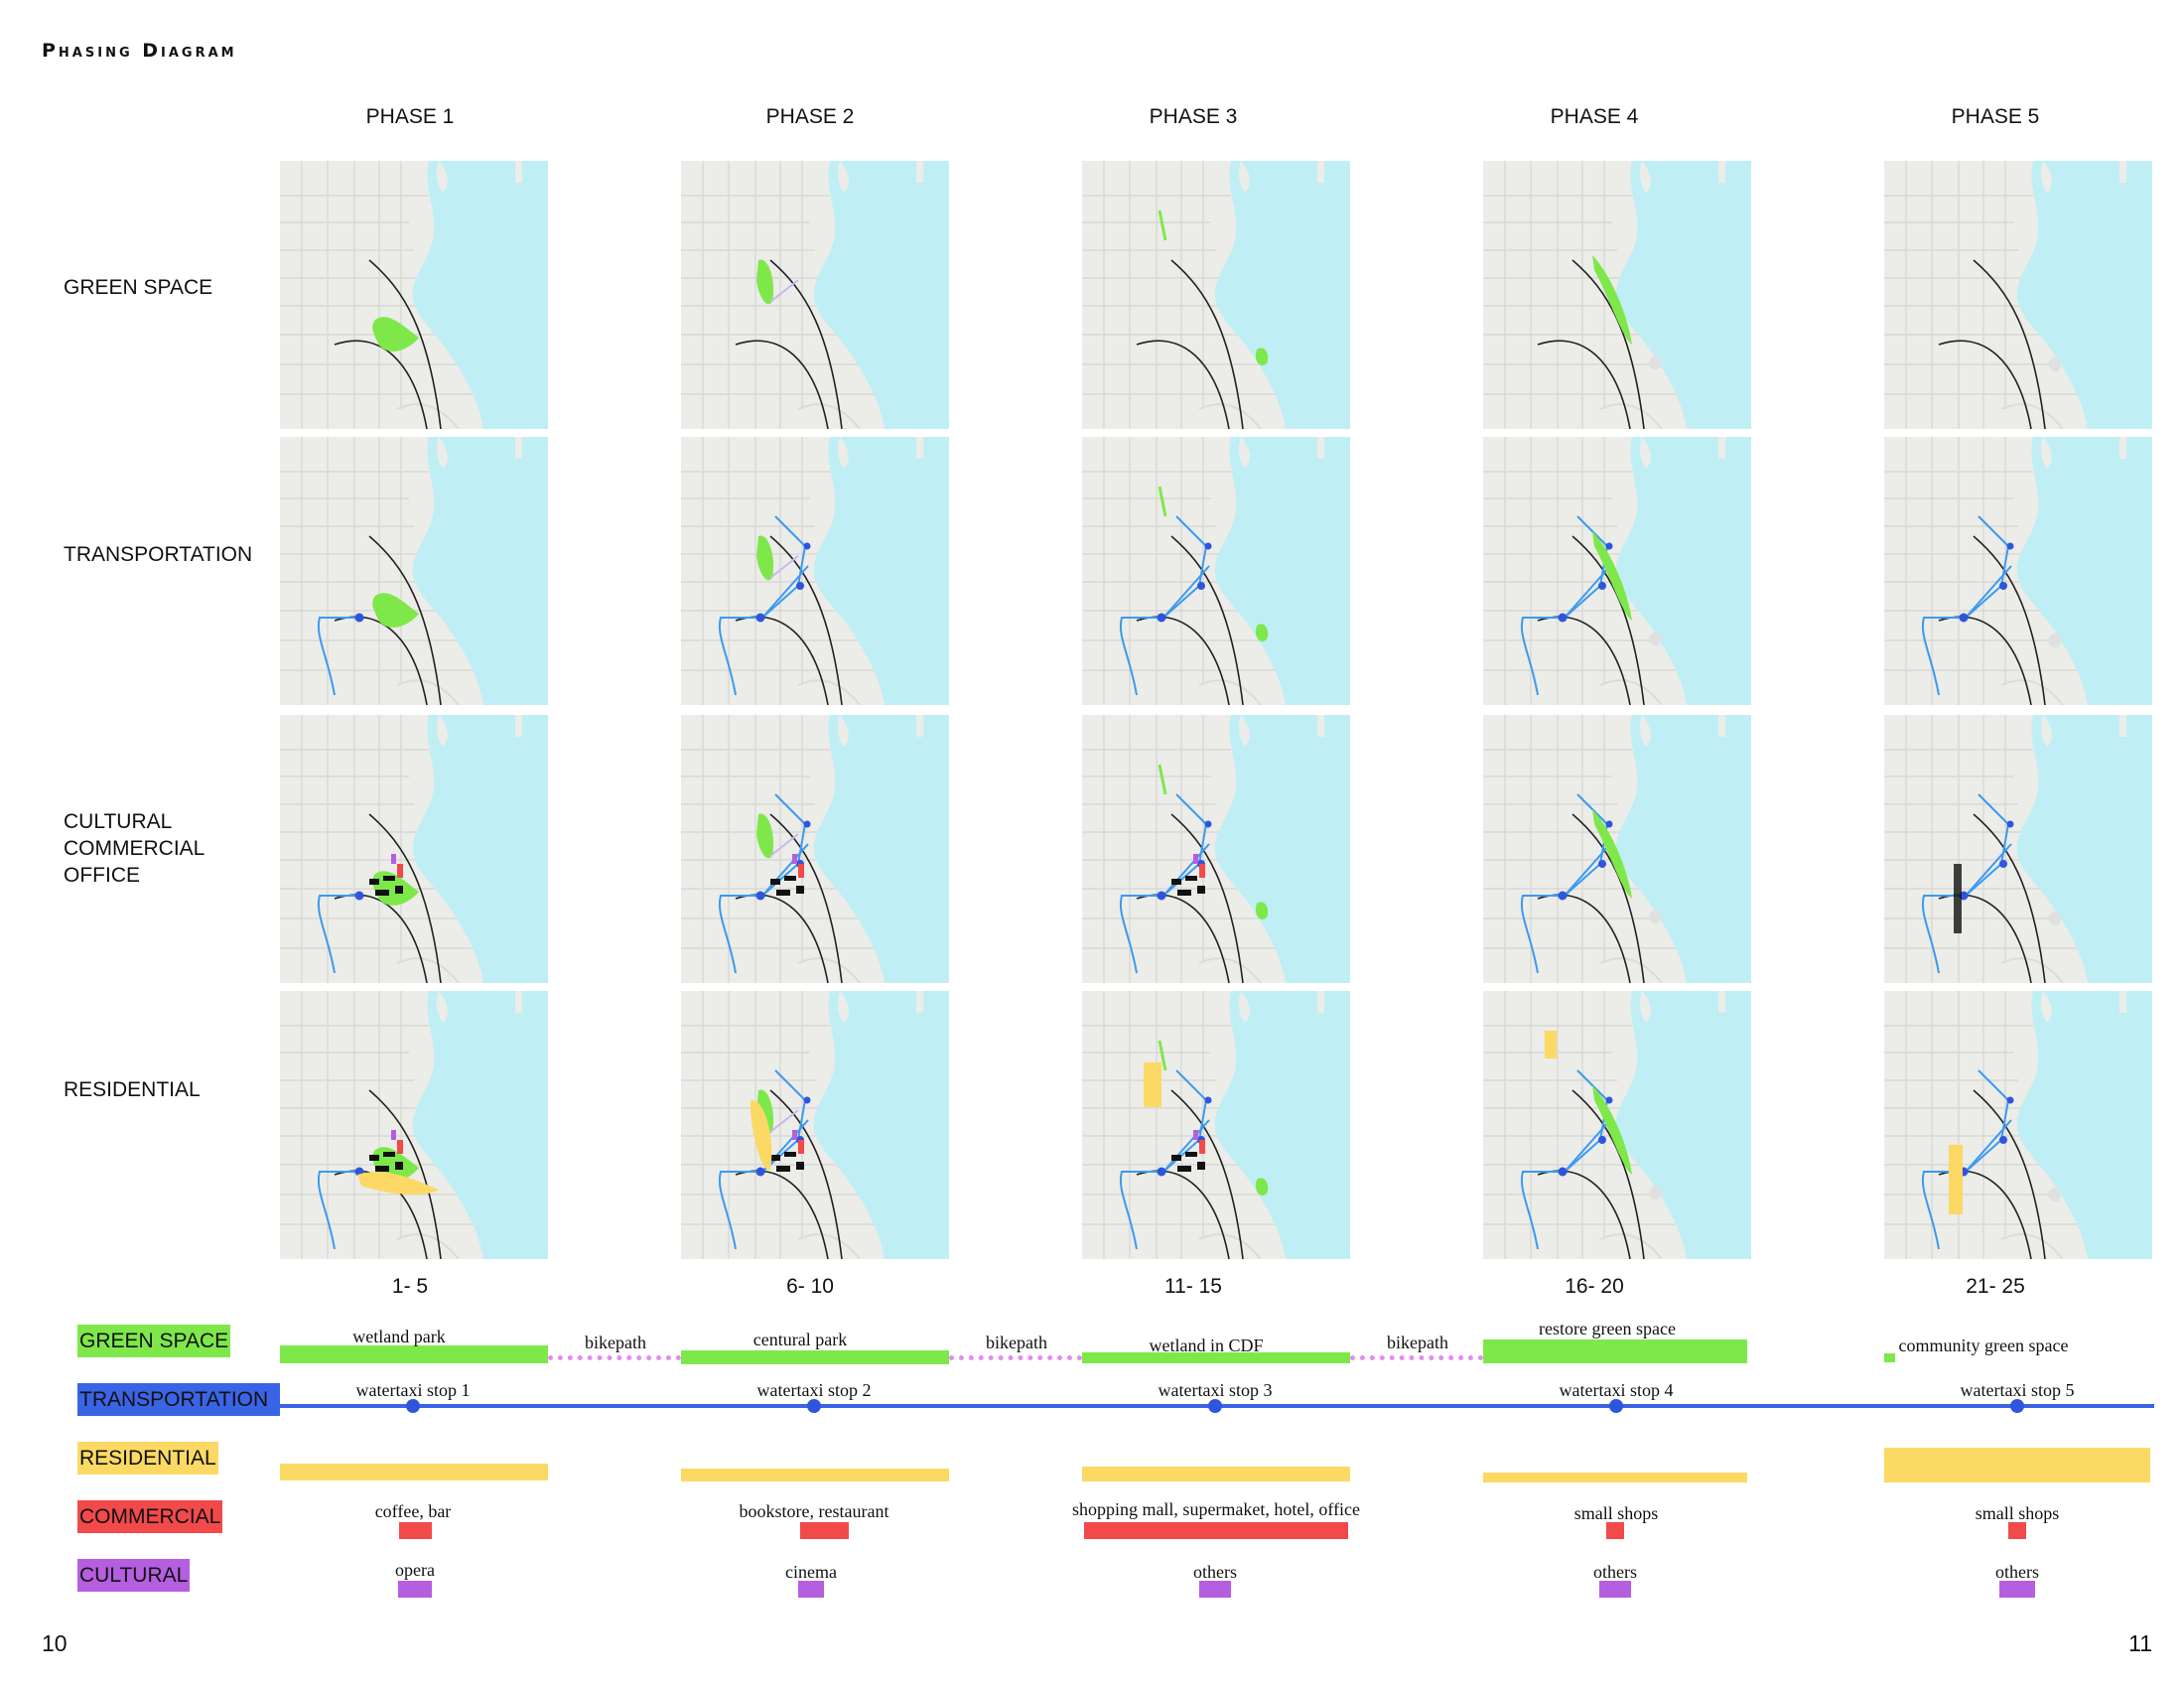  Describe the element at coordinates (2017, 1572) in the screenshot. I see `cultural-label-phase-5: others` at that location.